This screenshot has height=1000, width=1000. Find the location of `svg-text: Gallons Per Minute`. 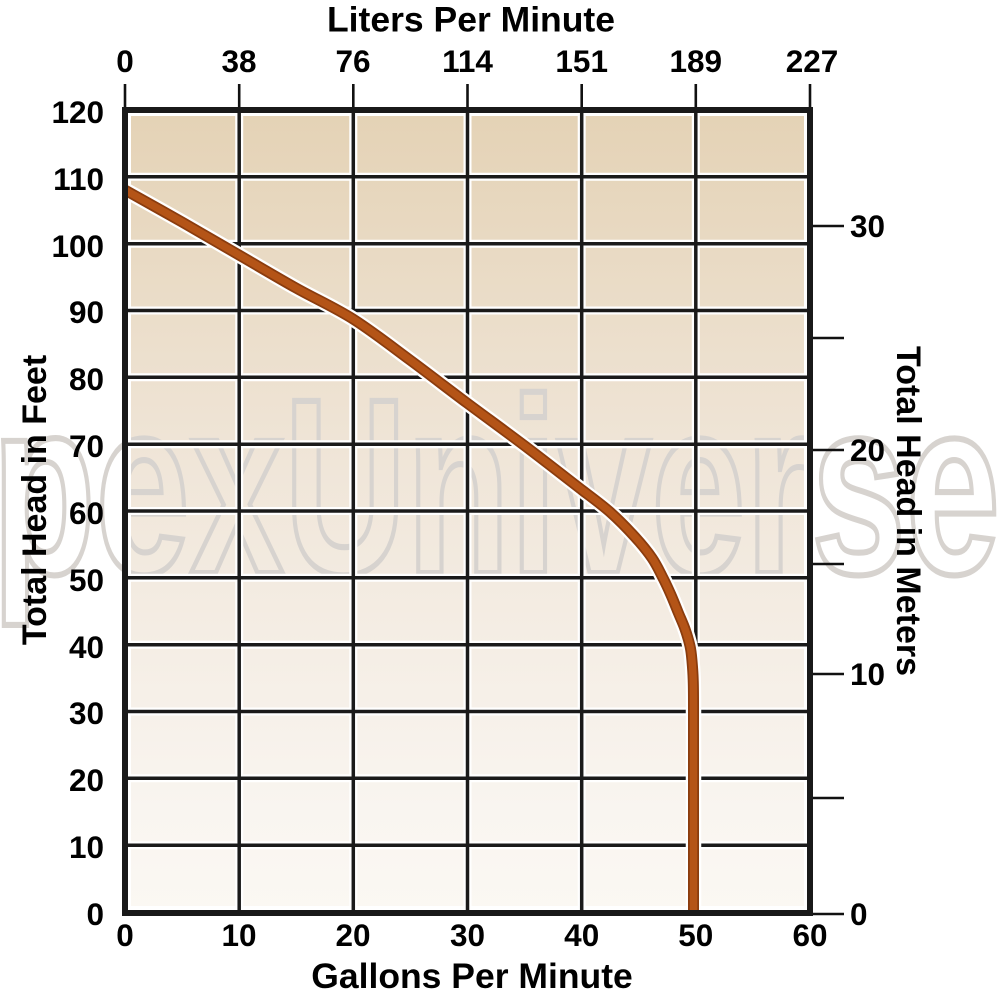

svg-text: Gallons Per Minute is located at coordinates (472, 976).